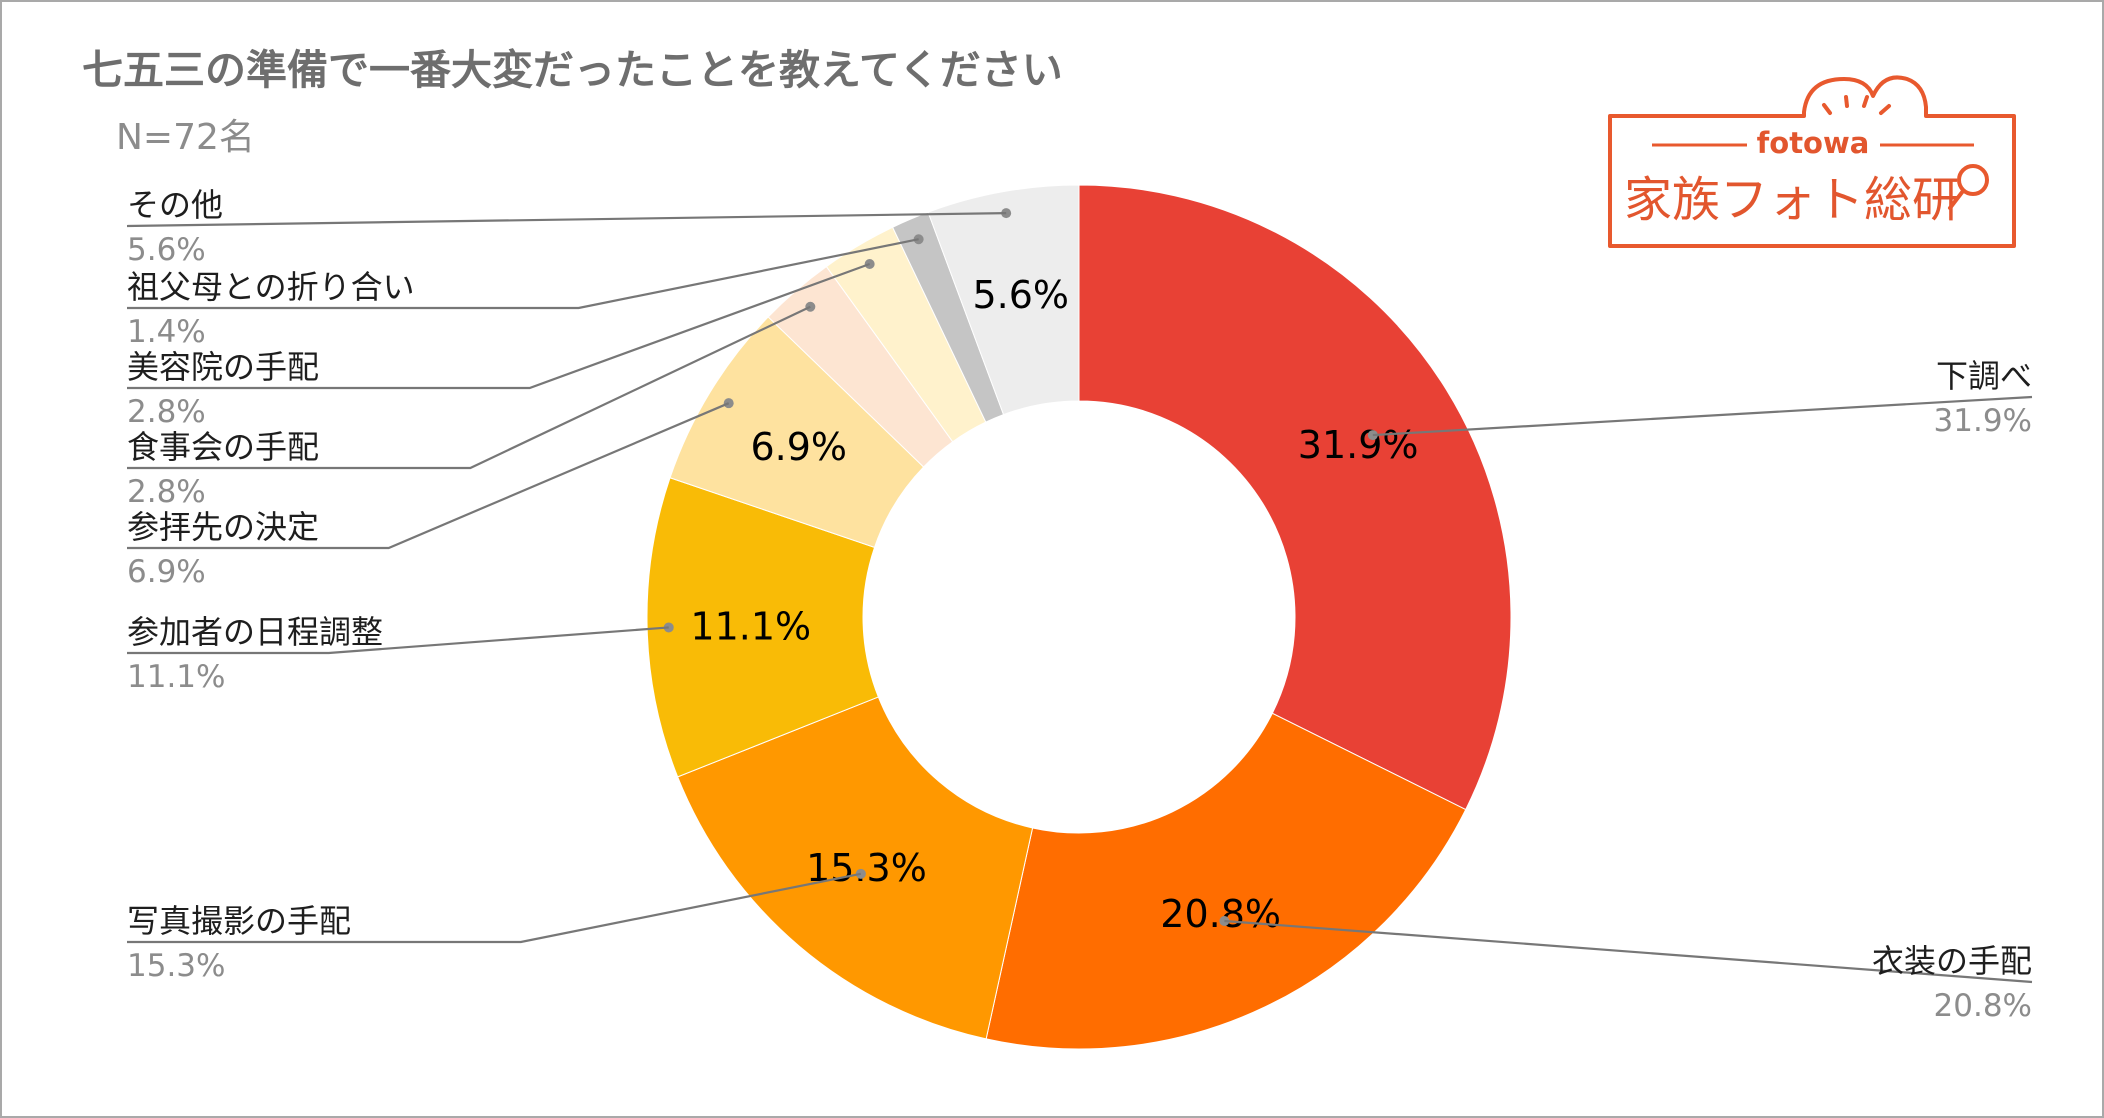 The width and height of the screenshot is (2104, 1118). Describe the element at coordinates (750, 626) in the screenshot. I see `slice-4-inner-label: 11.1%` at that location.